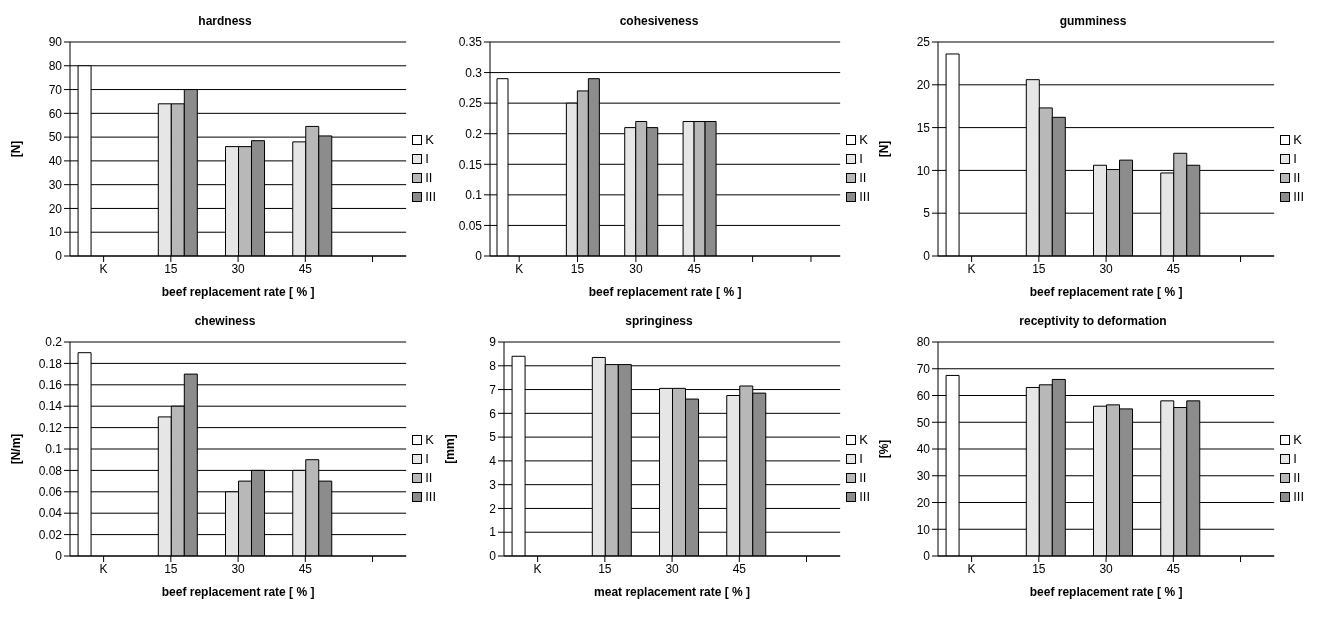 This screenshot has height=619, width=1319. I want to click on y-tick-label: 0.16, so click(50, 385).